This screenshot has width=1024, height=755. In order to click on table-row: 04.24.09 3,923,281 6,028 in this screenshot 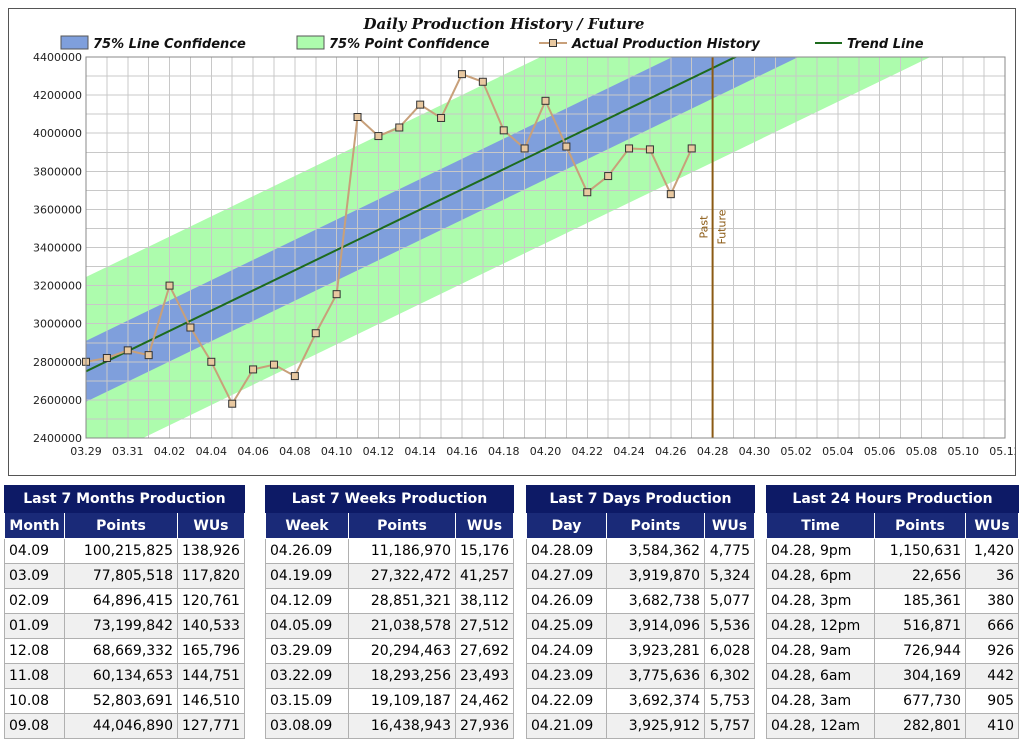, I will do `click(640, 651)`.